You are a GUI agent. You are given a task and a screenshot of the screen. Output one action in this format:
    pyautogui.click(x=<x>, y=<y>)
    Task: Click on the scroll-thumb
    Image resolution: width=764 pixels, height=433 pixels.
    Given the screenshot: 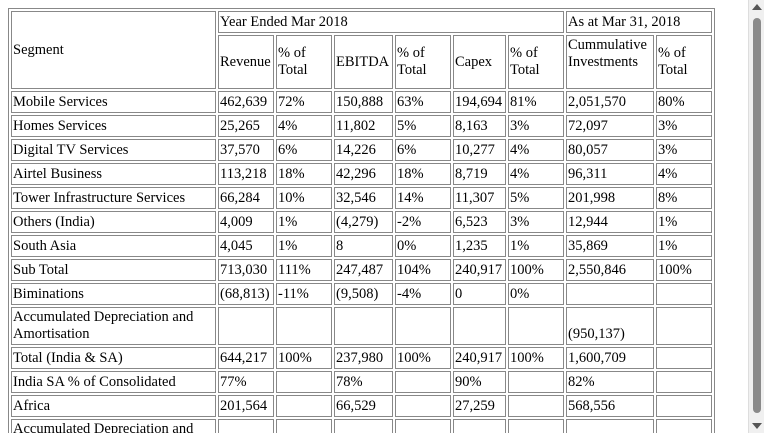 What is the action you would take?
    pyautogui.click(x=757, y=215)
    